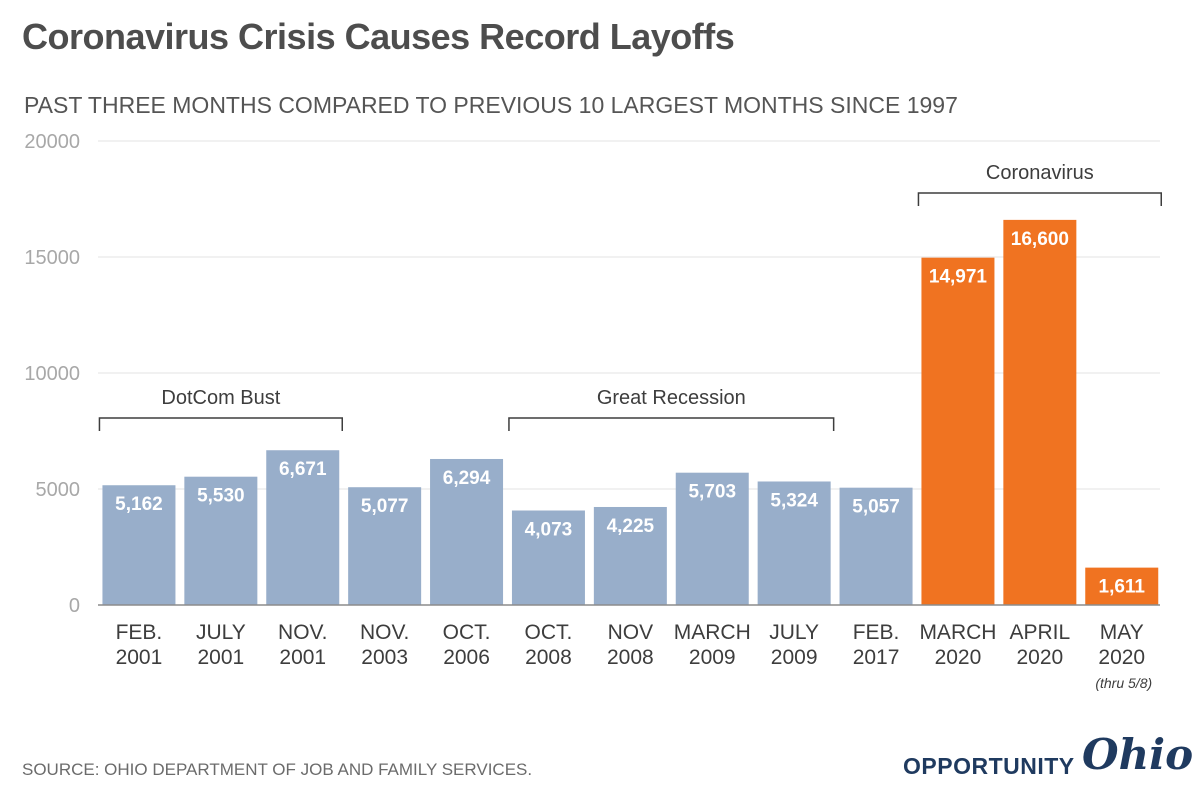 The height and width of the screenshot is (804, 1200). Describe the element at coordinates (221, 496) in the screenshot. I see `bar-value-label: 5,530` at that location.